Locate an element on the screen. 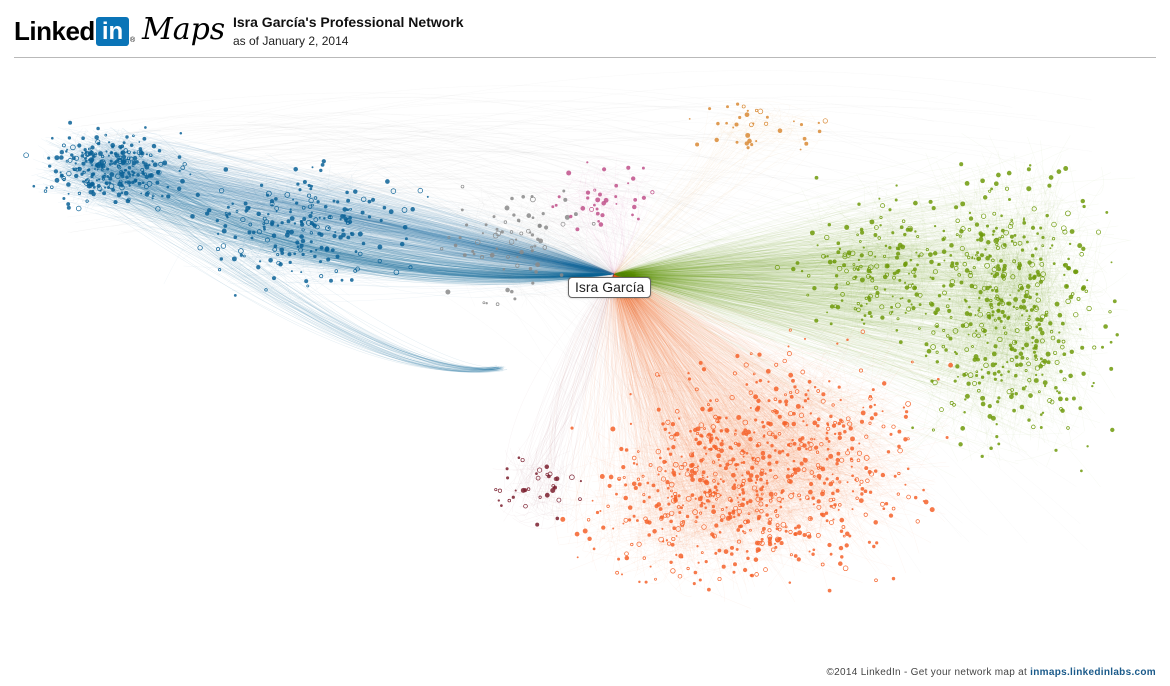  center-node-label: Isra García is located at coordinates (610, 287).